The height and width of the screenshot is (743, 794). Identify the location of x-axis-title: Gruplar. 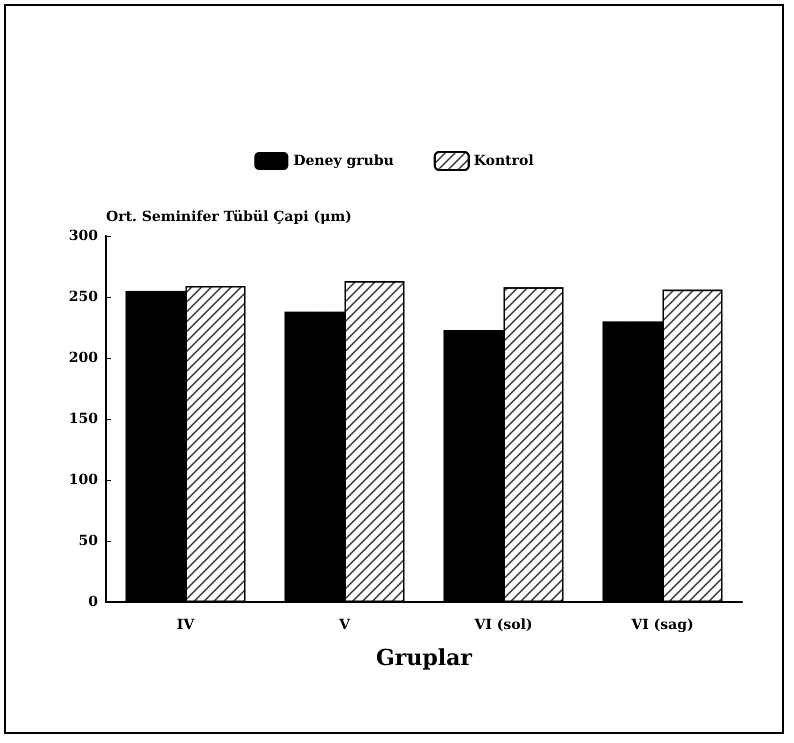
(424, 658).